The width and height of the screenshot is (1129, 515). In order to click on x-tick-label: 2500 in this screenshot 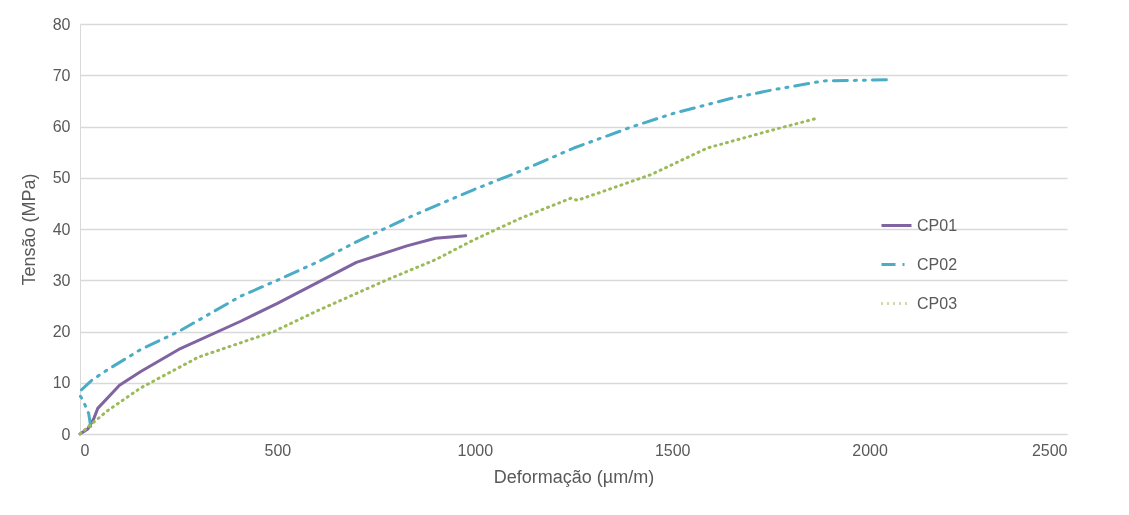, I will do `click(1049, 450)`.